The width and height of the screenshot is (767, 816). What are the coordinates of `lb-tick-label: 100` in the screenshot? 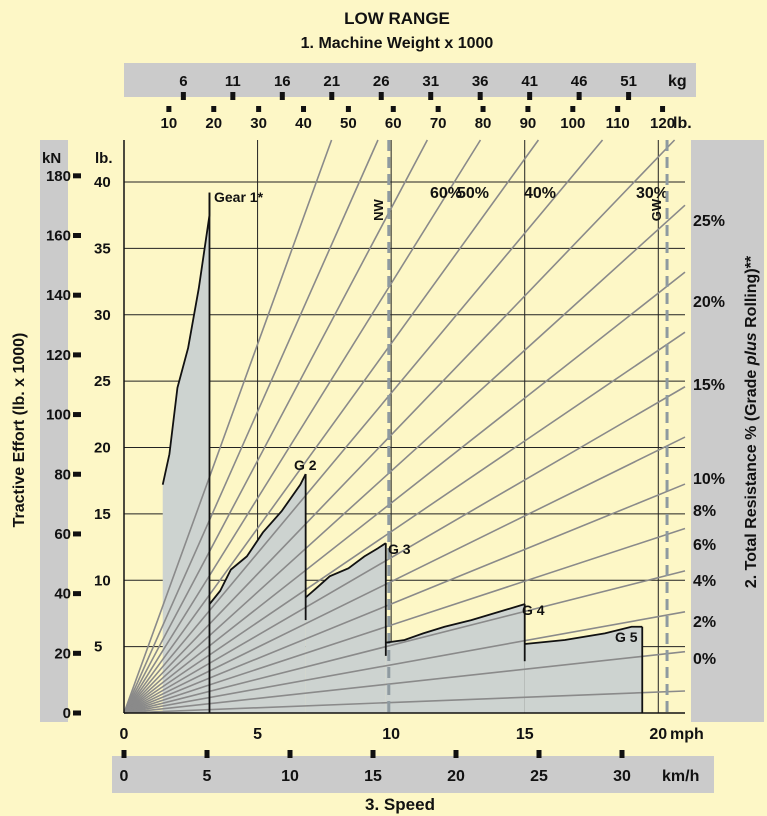 It's located at (572, 123).